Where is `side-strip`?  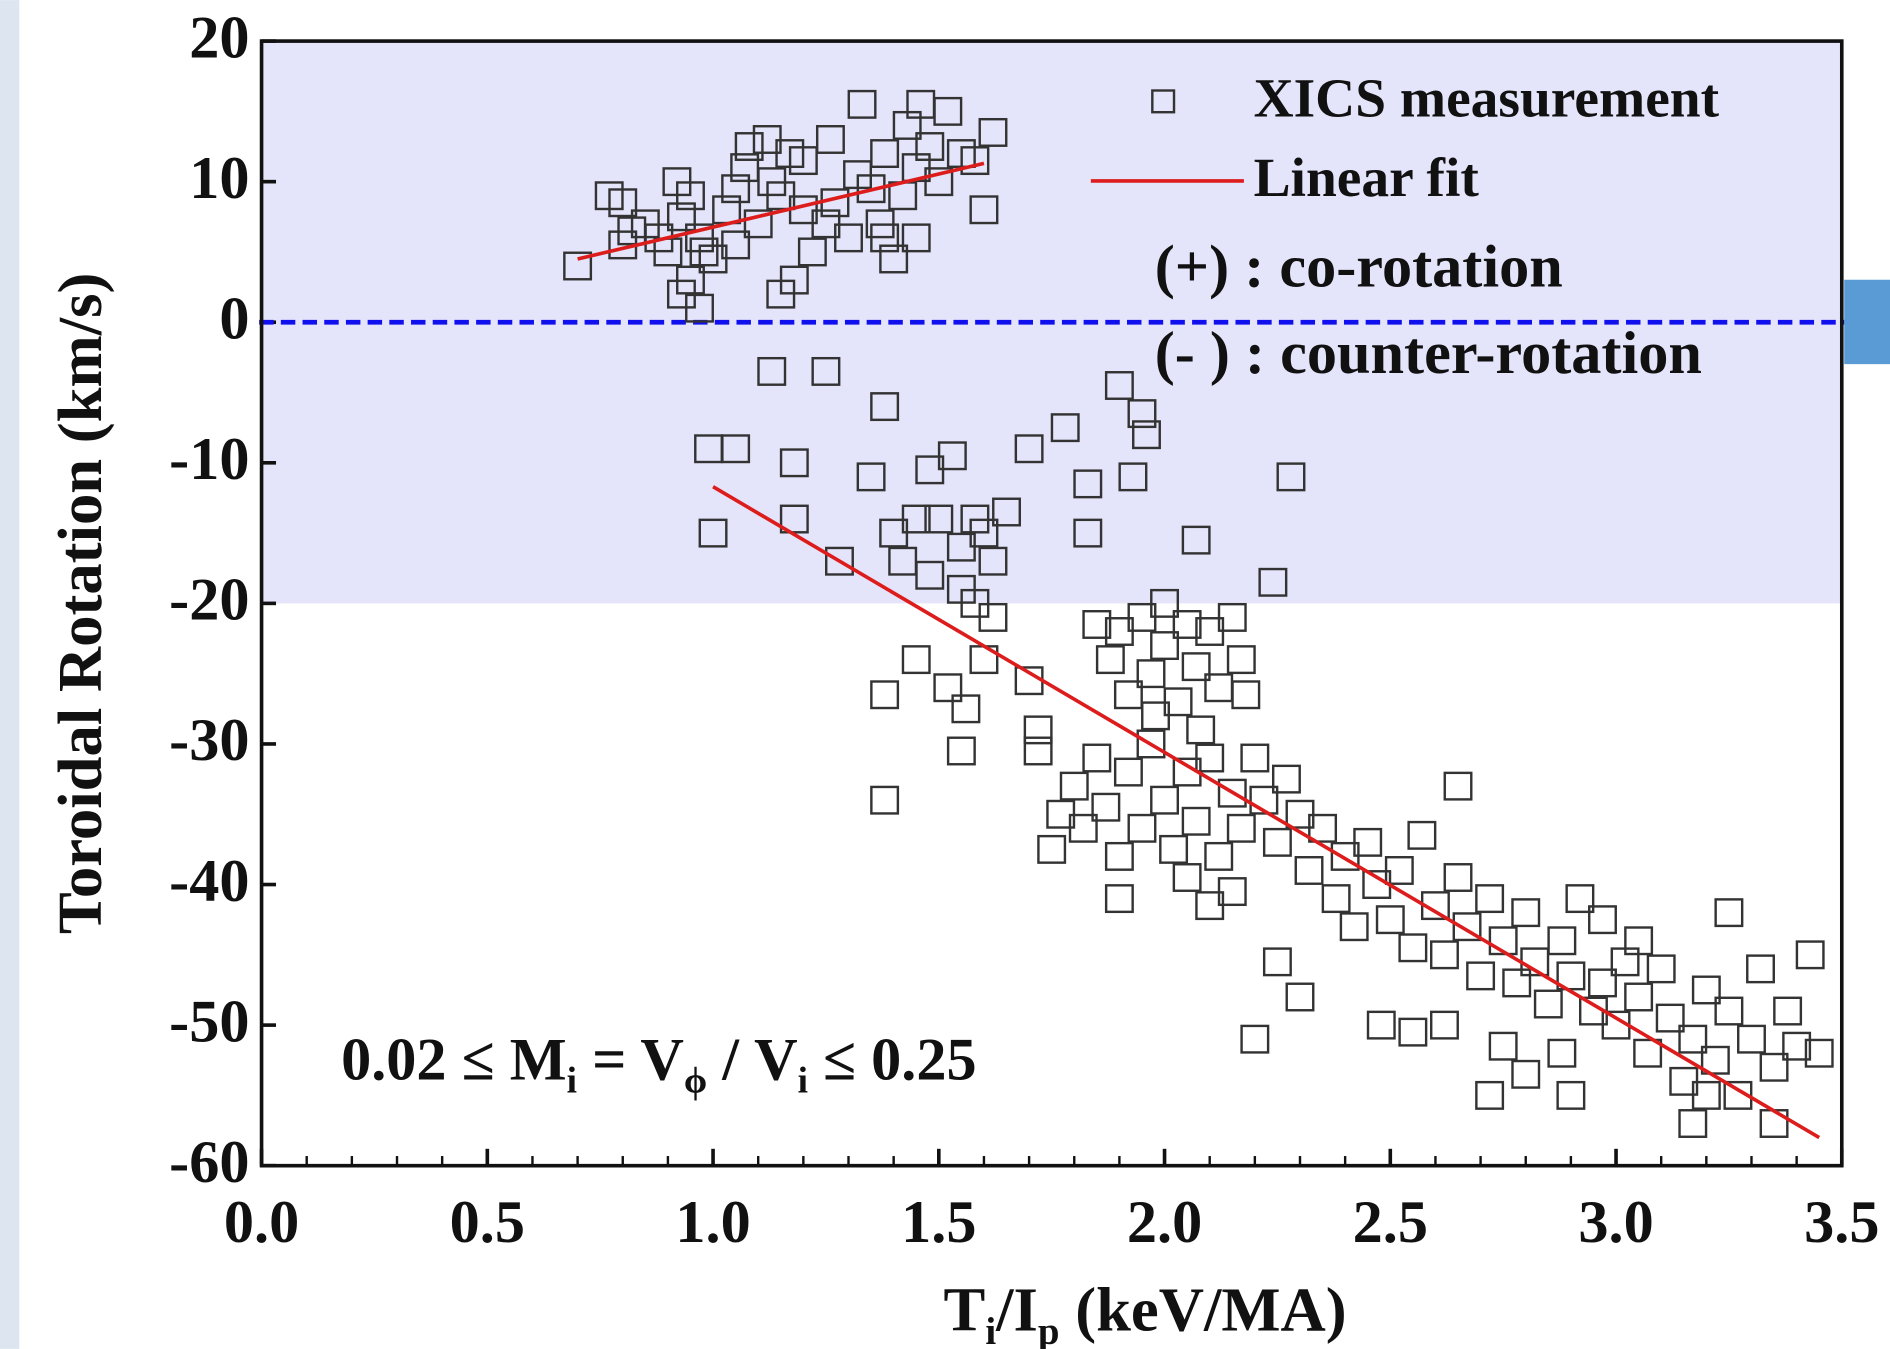 side-strip is located at coordinates (10, 674).